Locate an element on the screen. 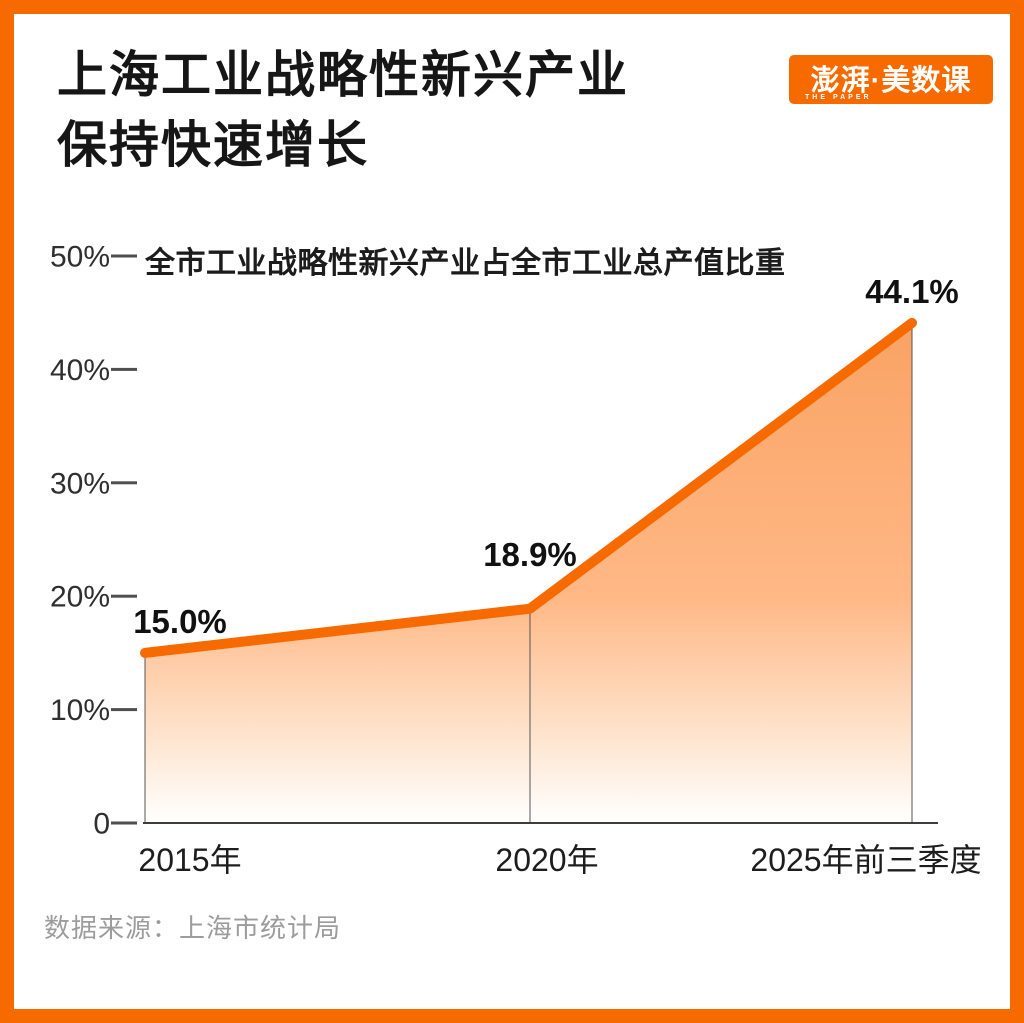 The height and width of the screenshot is (1023, 1024). page-title-line2: 保持快速增长 is located at coordinates (213, 145).